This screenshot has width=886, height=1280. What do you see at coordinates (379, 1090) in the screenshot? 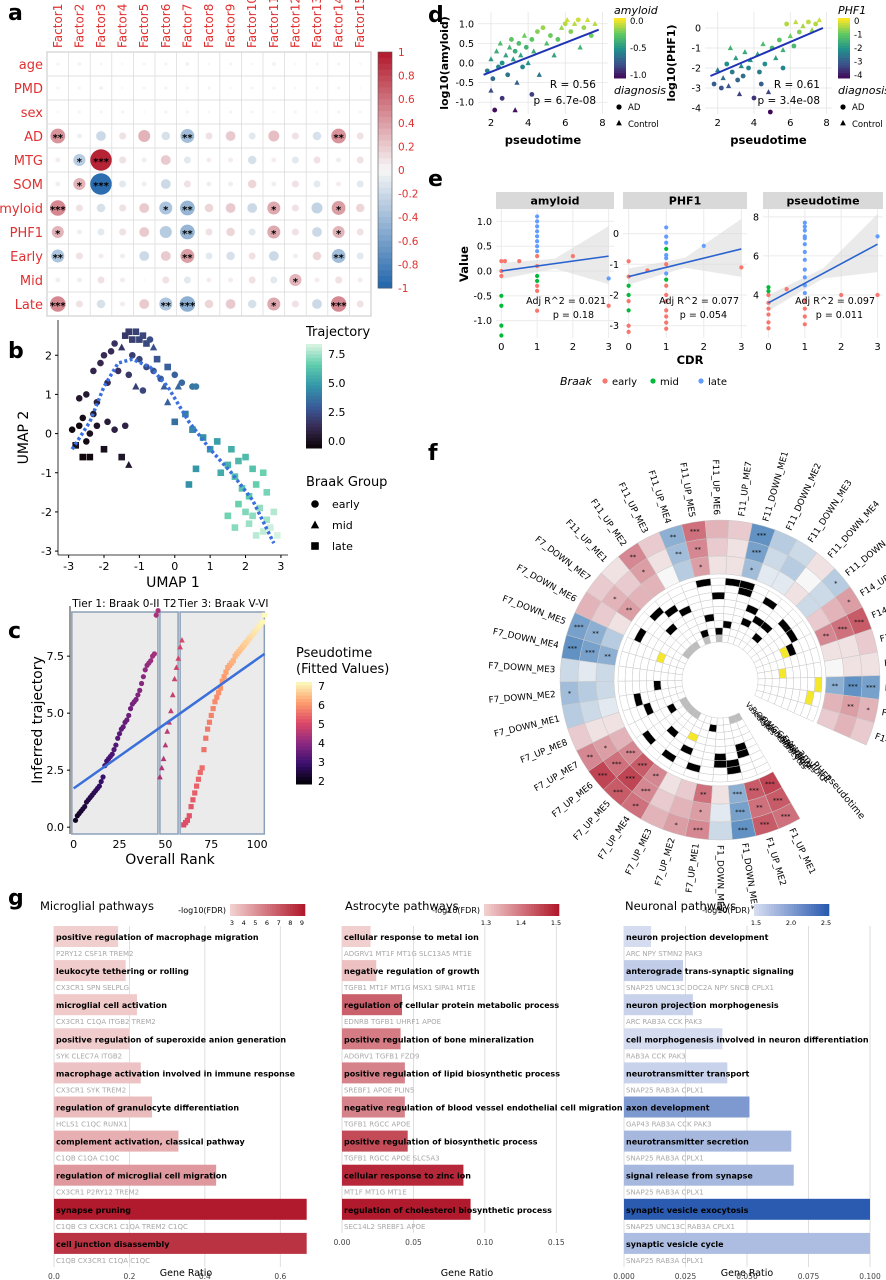
I see `pathway-genes: SREBF1 APOE PLIN5` at bounding box center [379, 1090].